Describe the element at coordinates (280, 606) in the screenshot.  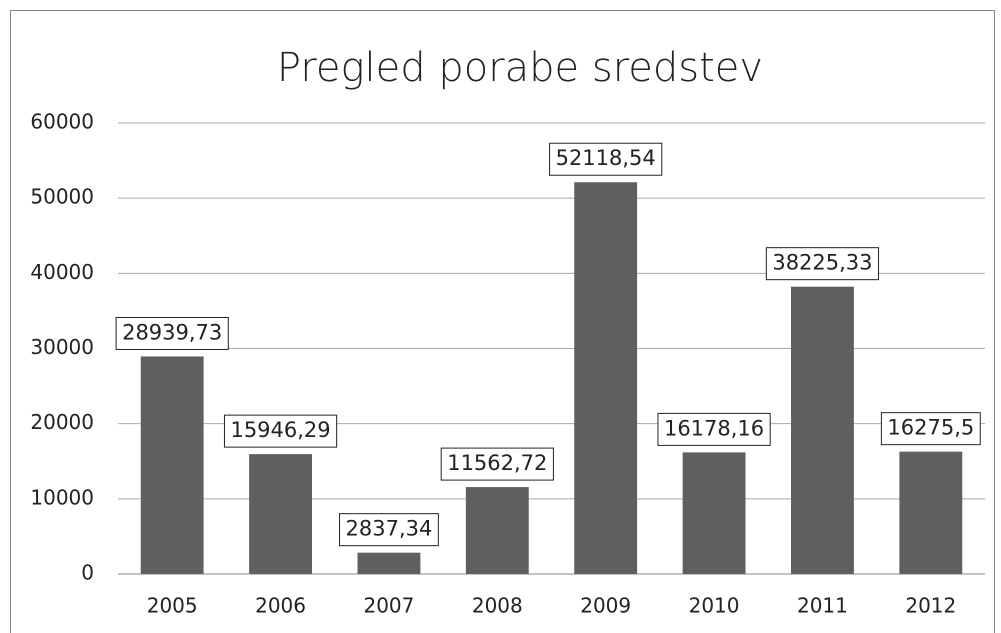
I see `x-tick-label: 2006` at that location.